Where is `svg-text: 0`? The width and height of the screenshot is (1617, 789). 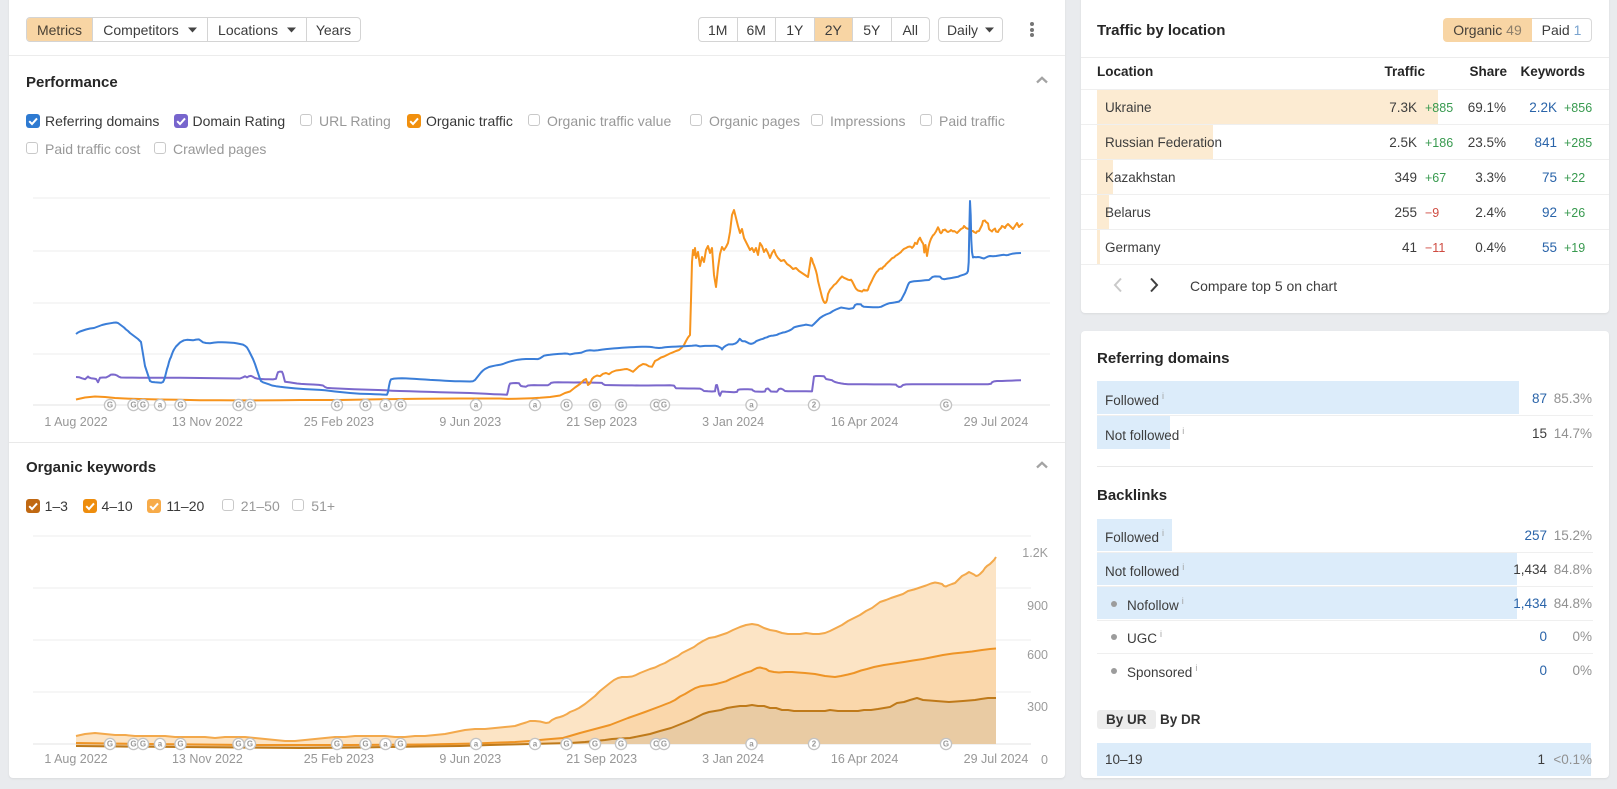
svg-text: 0 is located at coordinates (1044, 760).